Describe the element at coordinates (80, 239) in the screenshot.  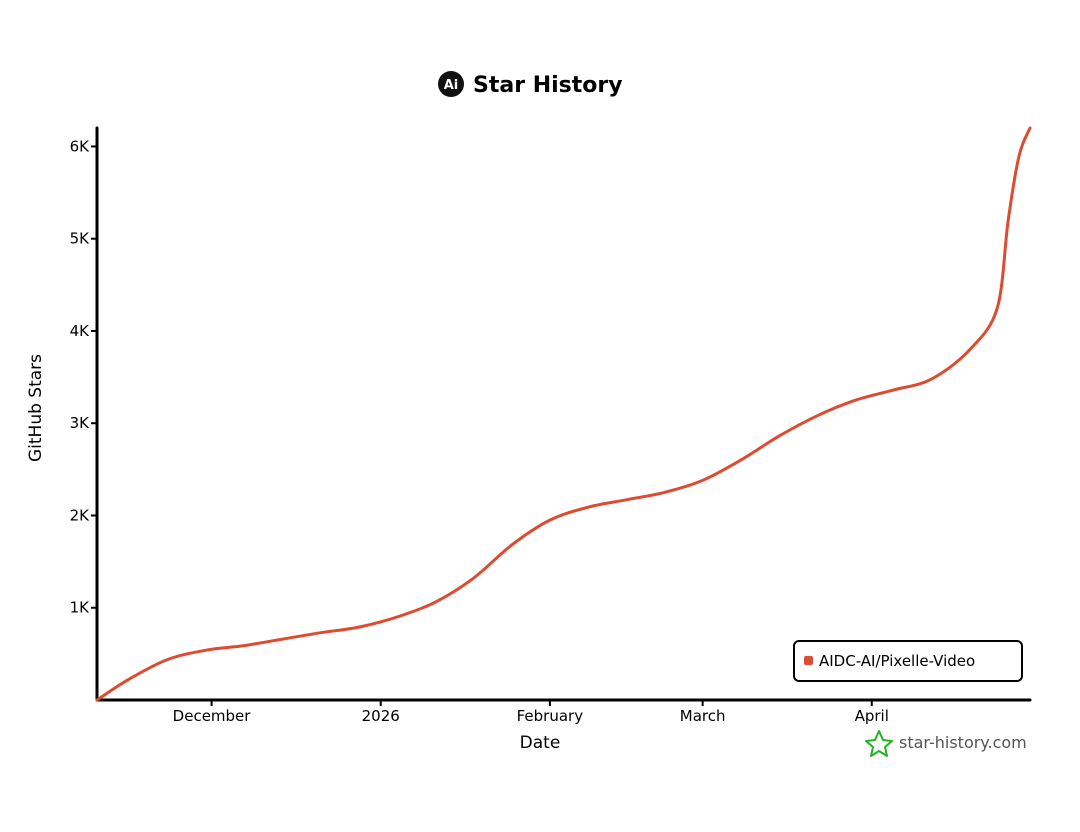
I see `y-tick-label: 5K` at that location.